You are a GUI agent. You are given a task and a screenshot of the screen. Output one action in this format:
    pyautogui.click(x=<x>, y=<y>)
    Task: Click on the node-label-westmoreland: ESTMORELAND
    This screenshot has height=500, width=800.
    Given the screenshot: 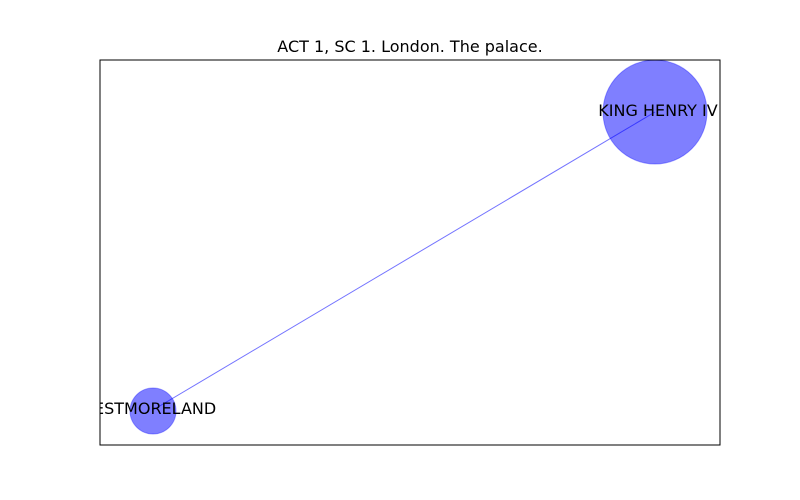 What is the action you would take?
    pyautogui.click(x=155, y=408)
    